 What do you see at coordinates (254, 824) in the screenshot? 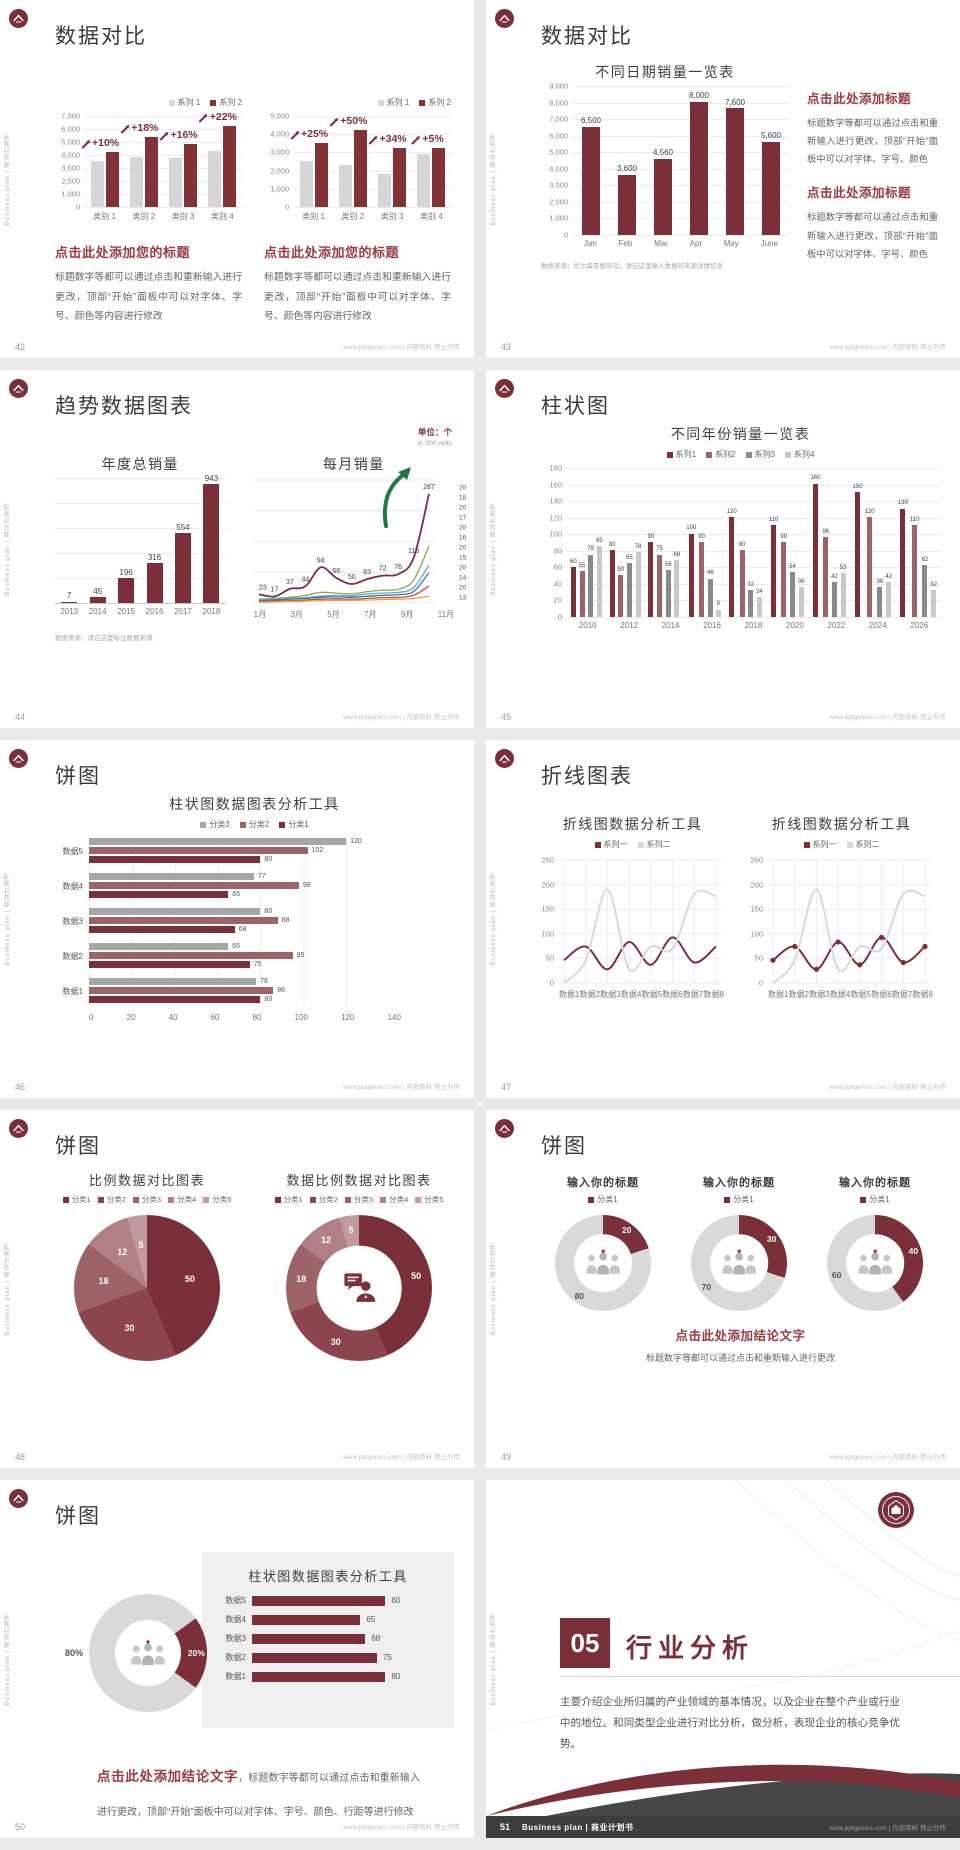
I see `chart-legend: 分类3 分类2 分类1` at bounding box center [254, 824].